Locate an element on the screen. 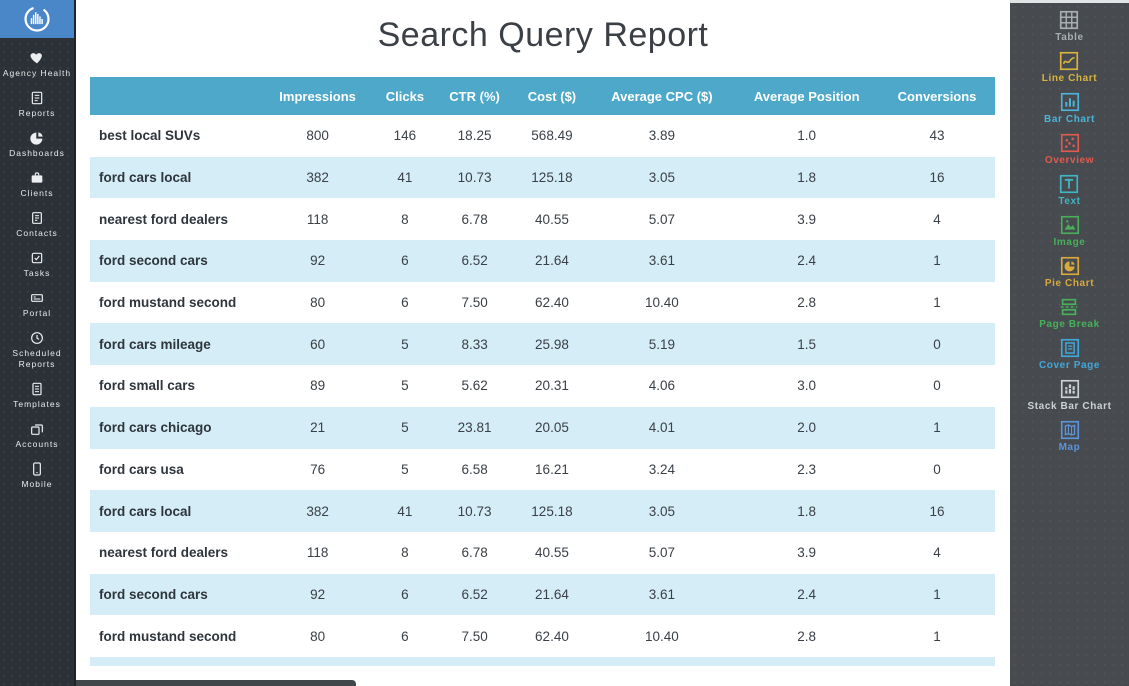  value-cell: 2.4 is located at coordinates (807, 261).